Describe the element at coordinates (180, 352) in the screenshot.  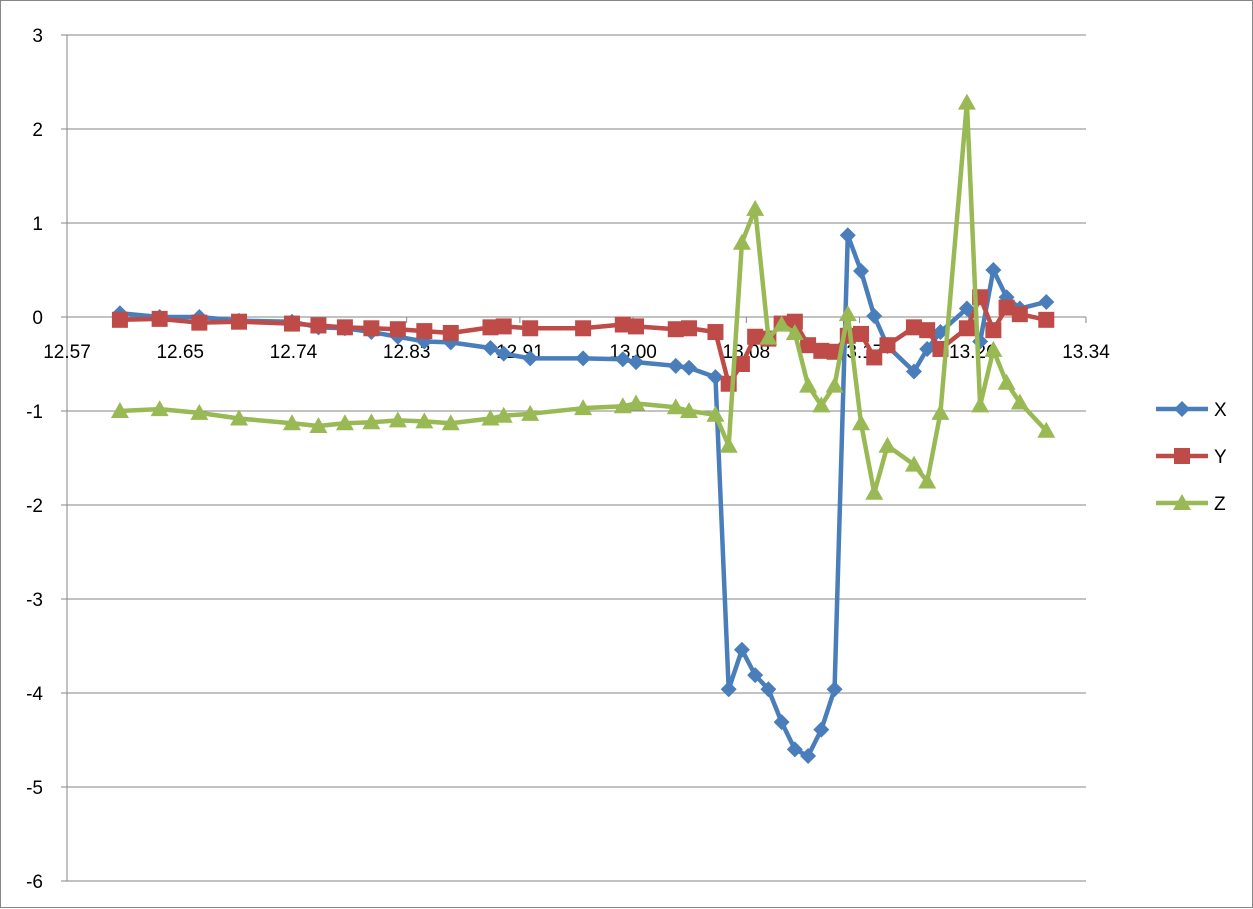
I see `x-tick-label: 12.65` at that location.